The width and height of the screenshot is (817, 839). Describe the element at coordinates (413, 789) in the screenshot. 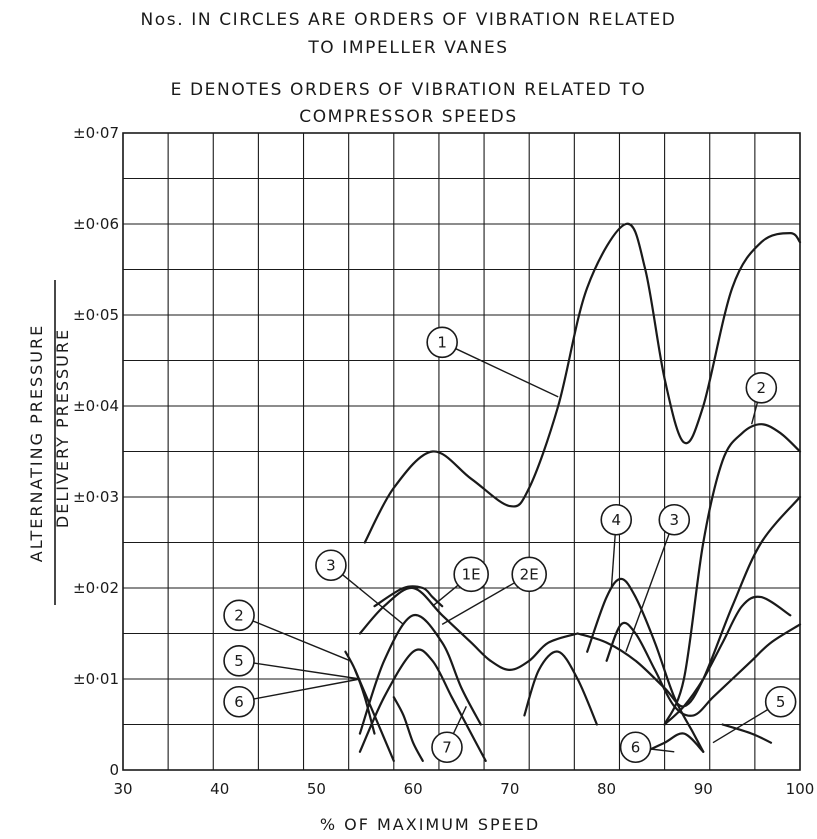

I see `x-tick-label: 60` at that location.